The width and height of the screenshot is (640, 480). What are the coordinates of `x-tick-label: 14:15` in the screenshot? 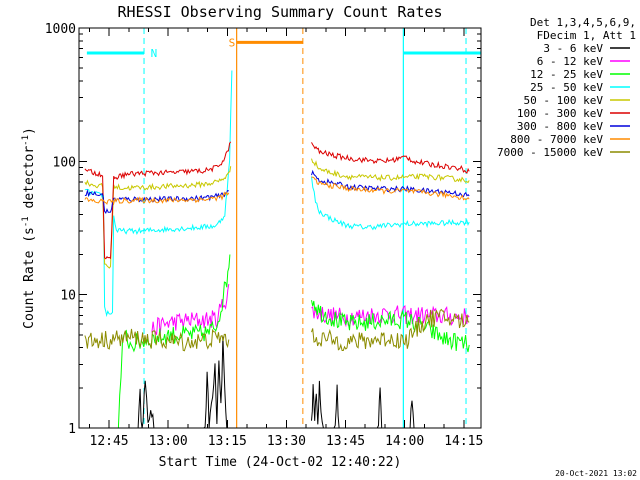 It's located at (463, 441).